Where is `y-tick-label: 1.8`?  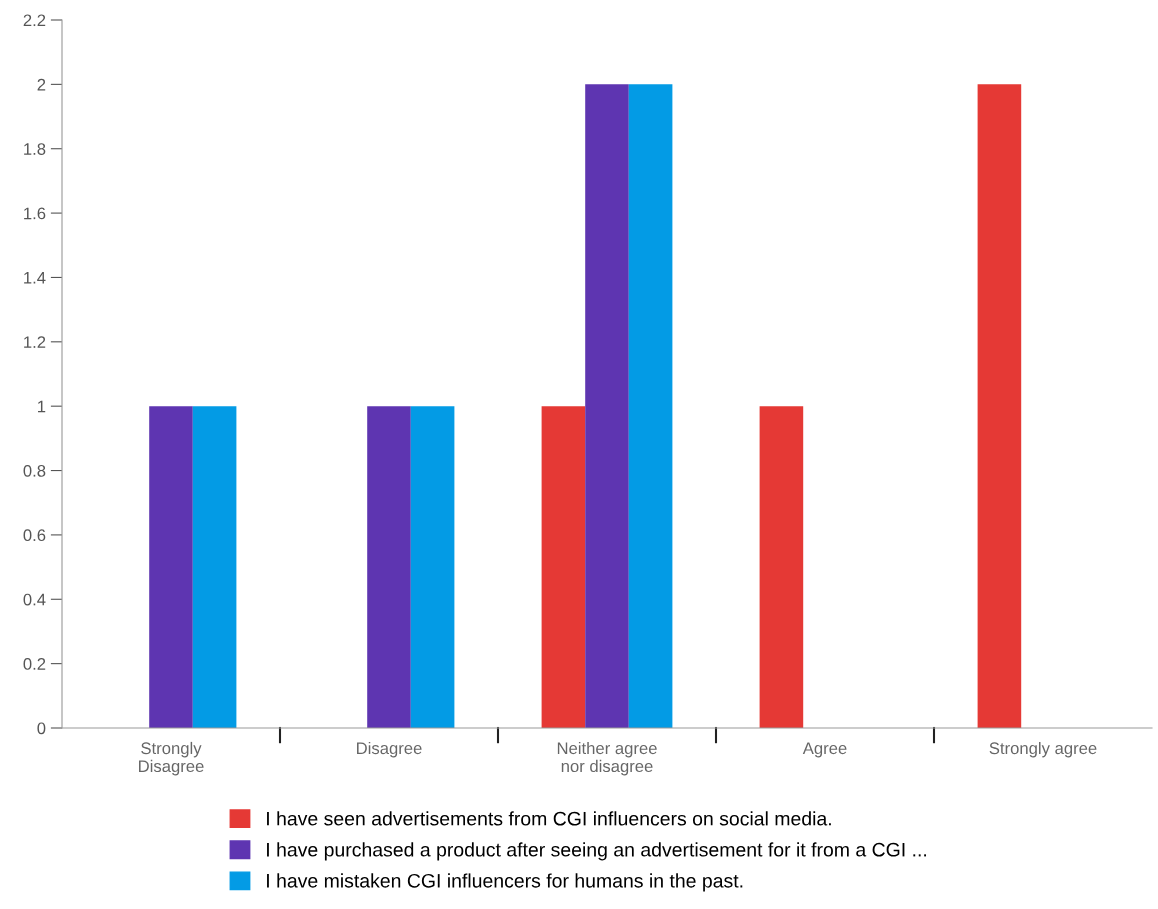 y-tick-label: 1.8 is located at coordinates (35, 149).